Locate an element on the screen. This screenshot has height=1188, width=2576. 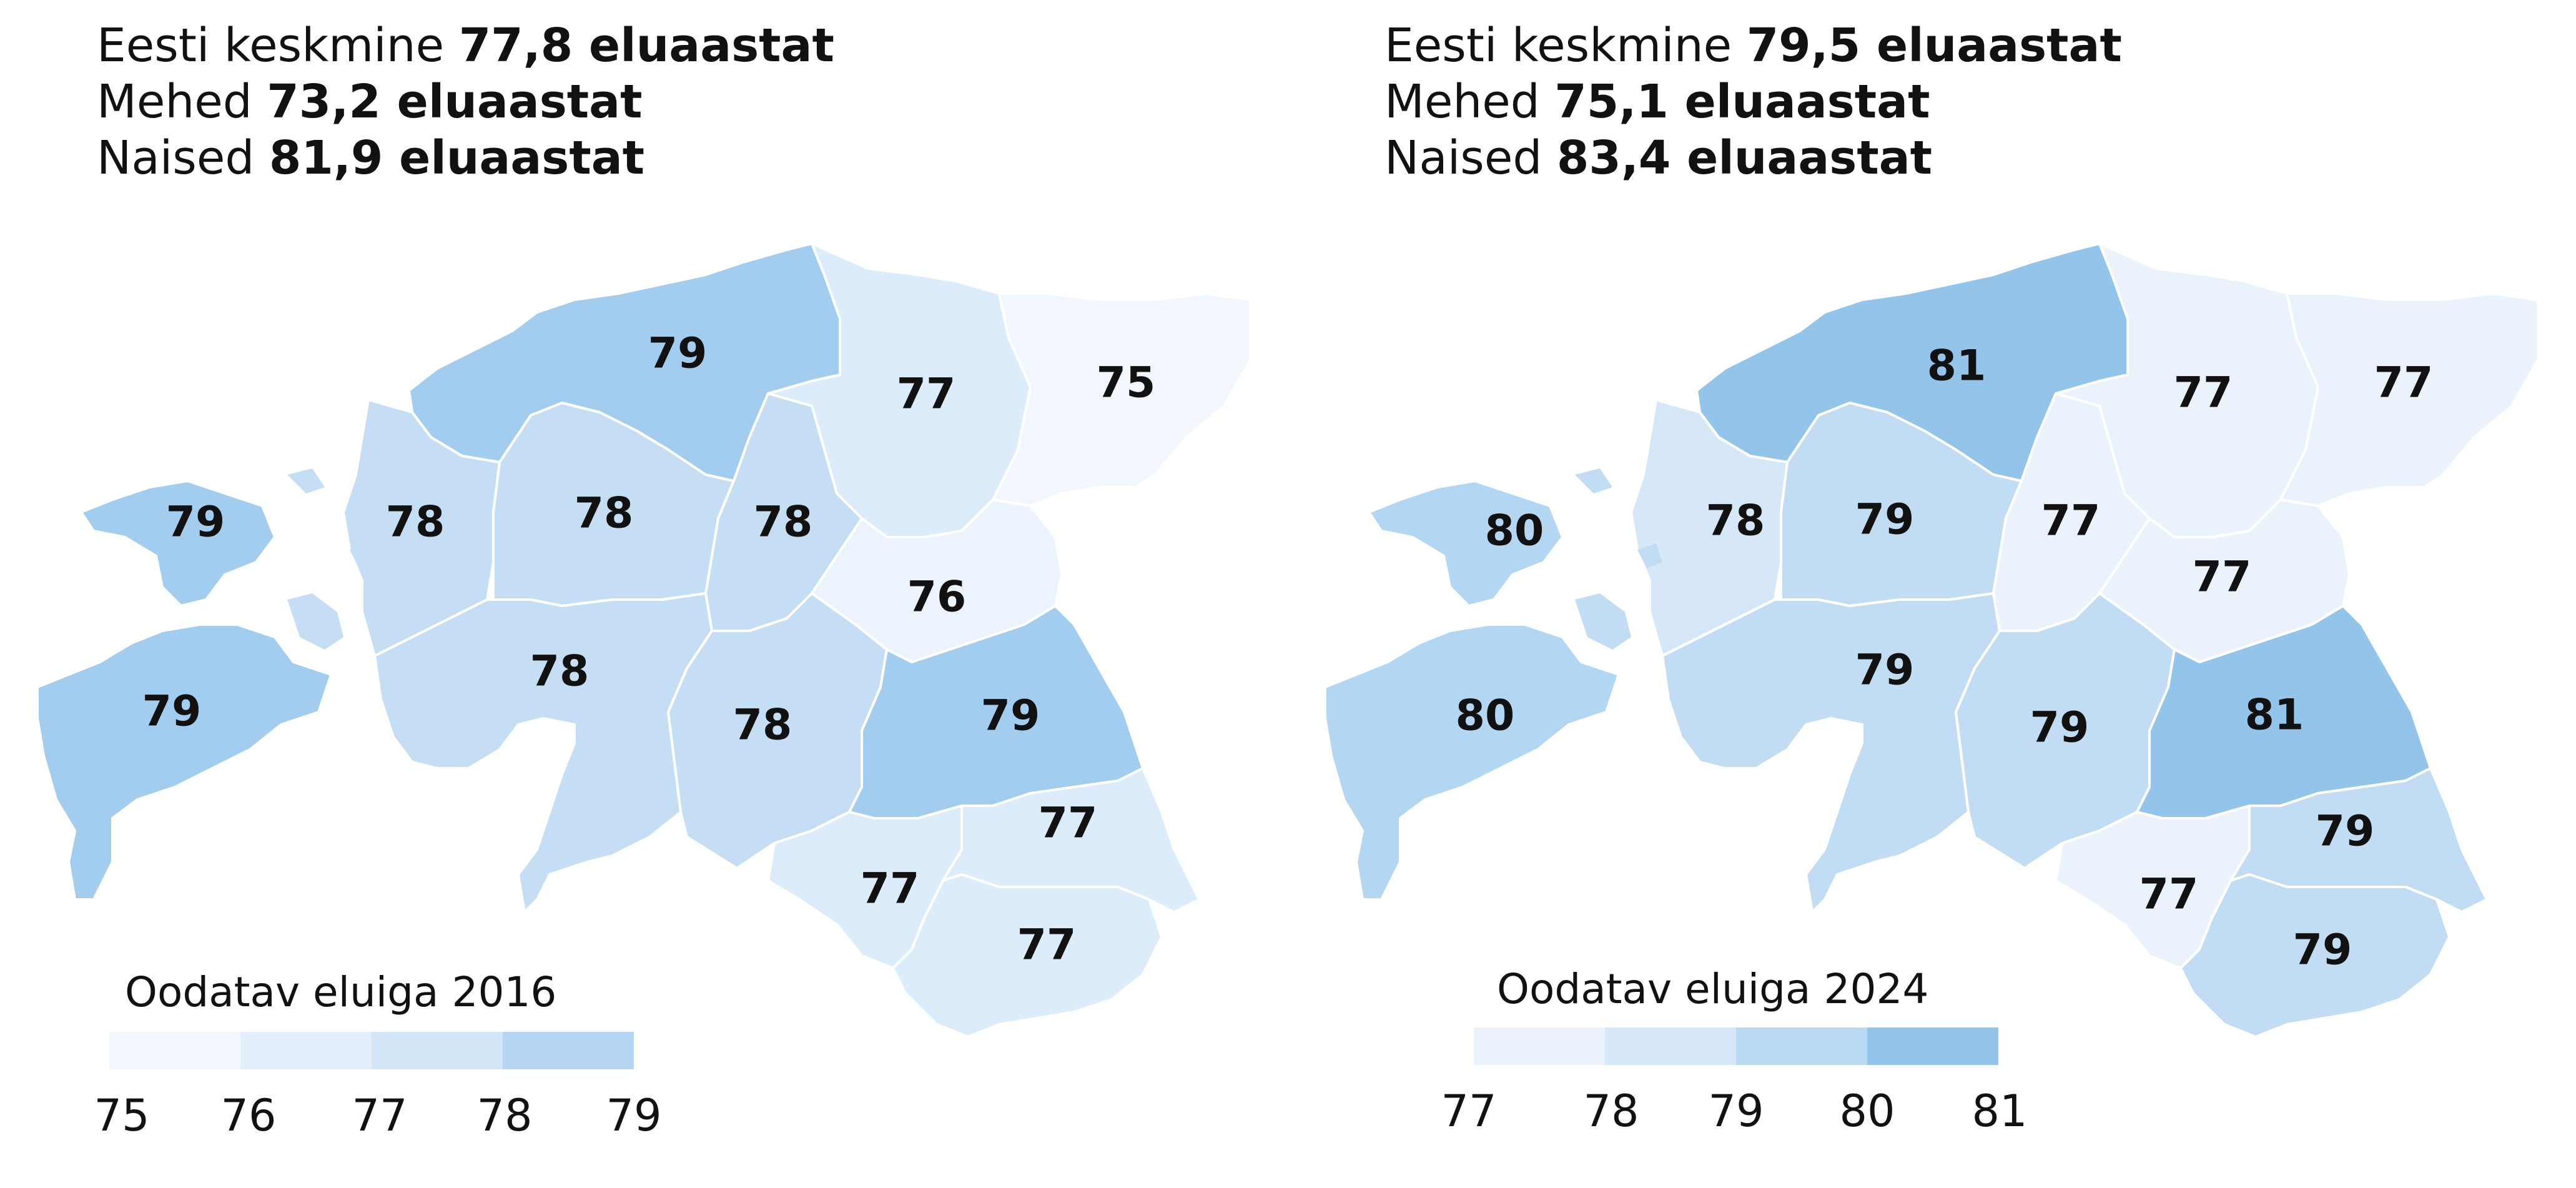
legend-title: Oodatav eluiga 2024 is located at coordinates (1713, 989).